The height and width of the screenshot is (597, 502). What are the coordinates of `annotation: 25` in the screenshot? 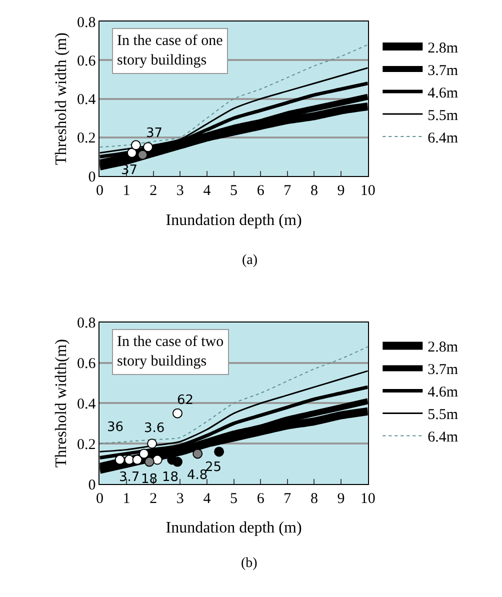 It's located at (213, 467).